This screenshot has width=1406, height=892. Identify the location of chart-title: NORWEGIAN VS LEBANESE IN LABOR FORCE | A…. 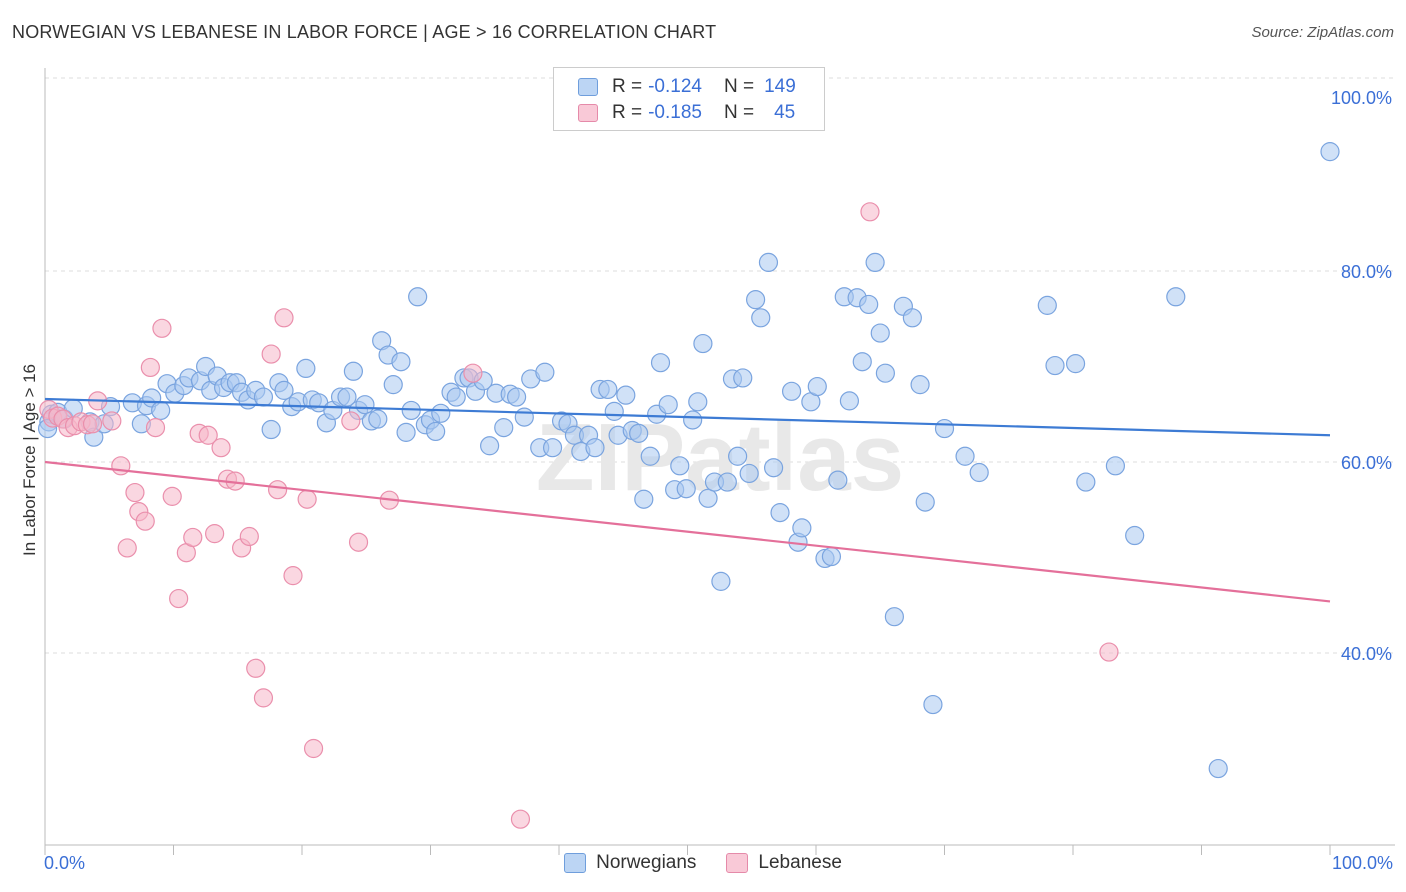
(364, 32).